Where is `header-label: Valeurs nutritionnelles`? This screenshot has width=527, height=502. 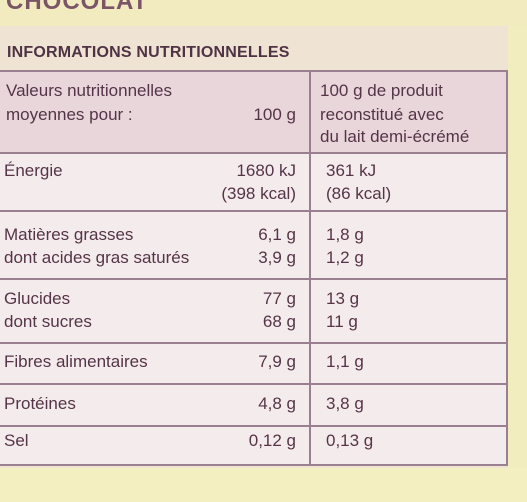 header-label: Valeurs nutritionnelles is located at coordinates (89, 90).